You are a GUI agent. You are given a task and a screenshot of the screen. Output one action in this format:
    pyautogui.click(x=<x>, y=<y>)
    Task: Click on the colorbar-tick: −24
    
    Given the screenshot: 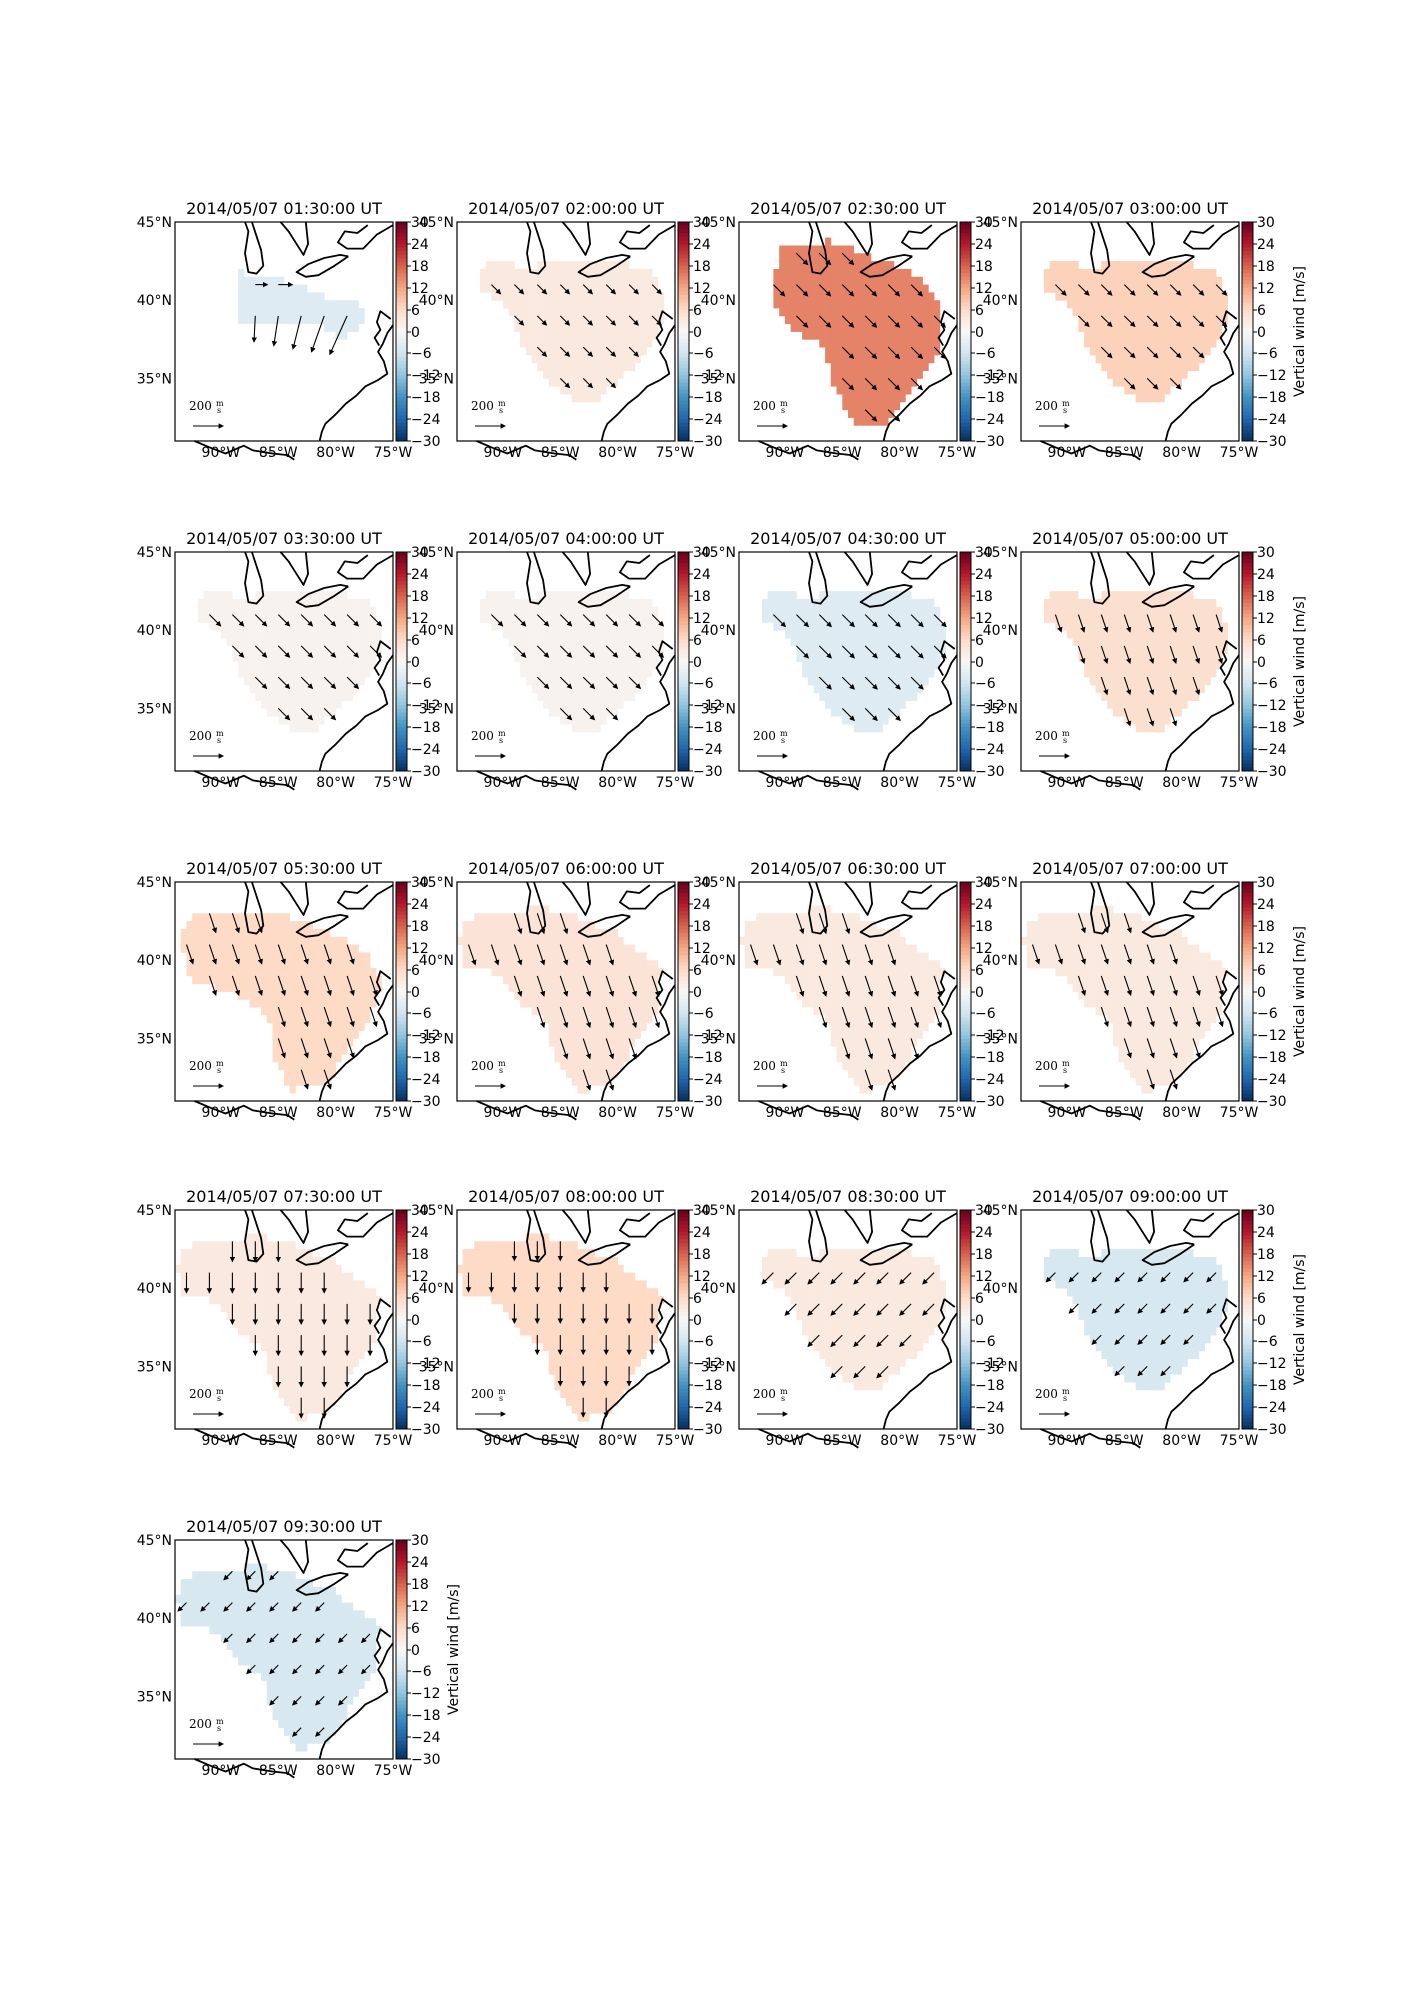 What is the action you would take?
    pyautogui.click(x=990, y=1408)
    